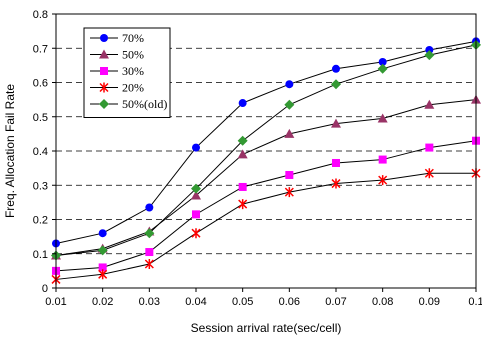 The width and height of the screenshot is (482, 338). I want to click on x-tick-label: 0.02, so click(102, 302).